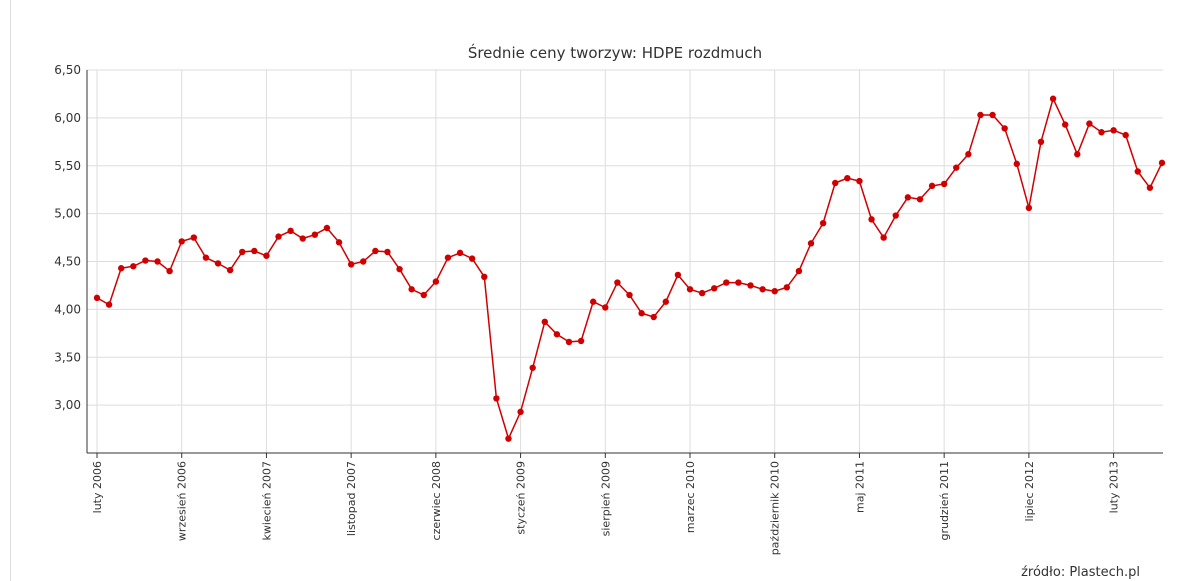 This screenshot has width=1203, height=581. What do you see at coordinates (615, 52) in the screenshot?
I see `chart-title: Średnie ceny tworzyw: HDPE rozdmuch` at bounding box center [615, 52].